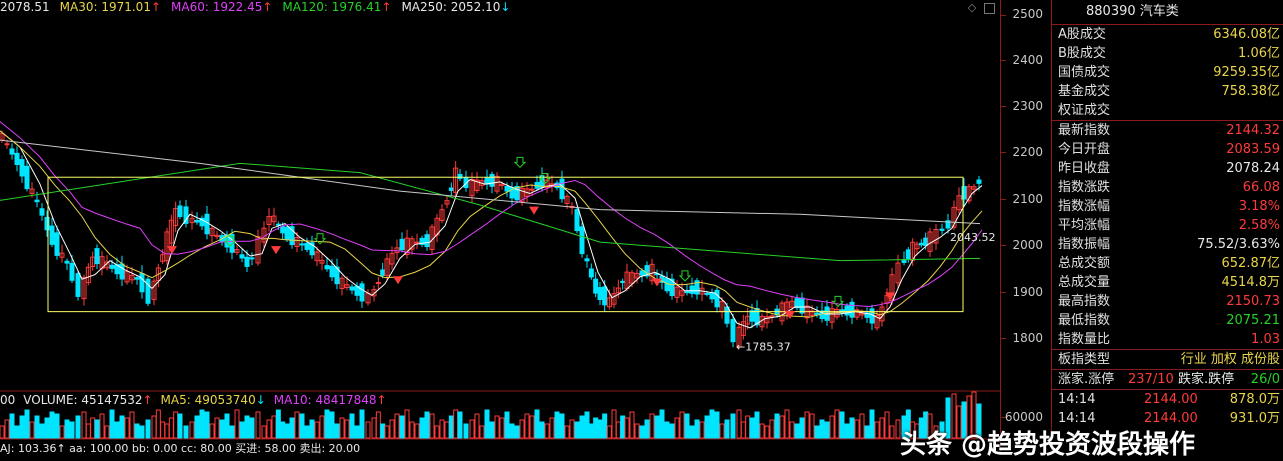 The image size is (1283, 461). What do you see at coordinates (490, 182) in the screenshot?
I see `ma250-line` at bounding box center [490, 182].